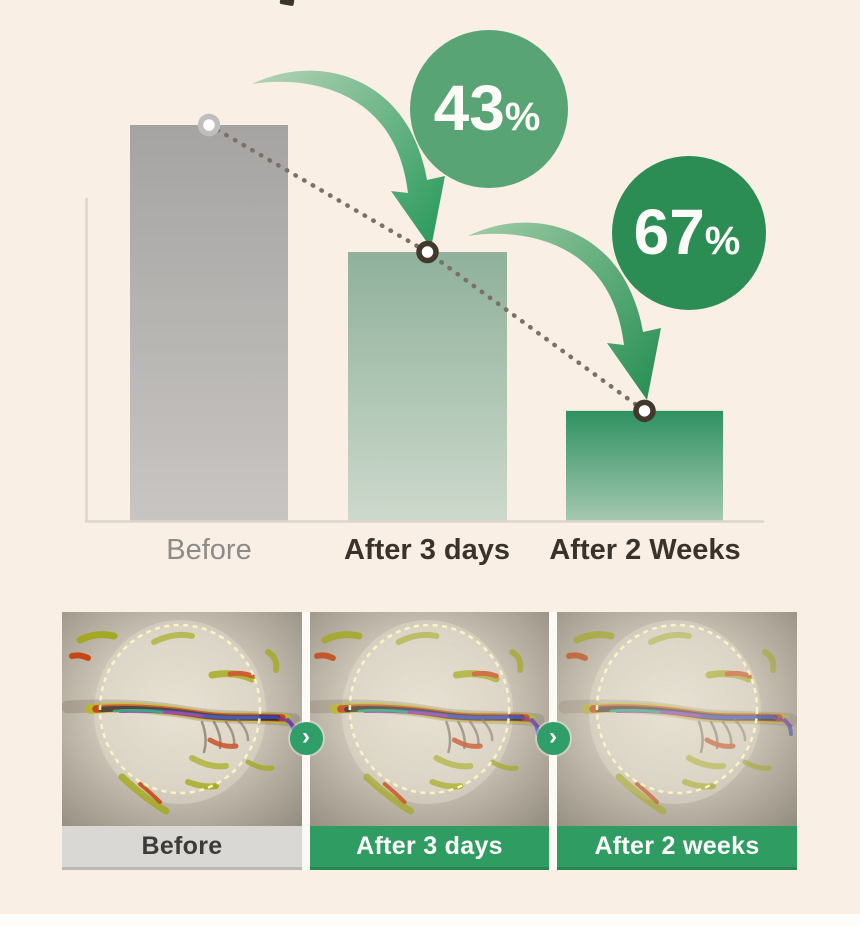  I want to click on svg-text: 43%, so click(487, 108).